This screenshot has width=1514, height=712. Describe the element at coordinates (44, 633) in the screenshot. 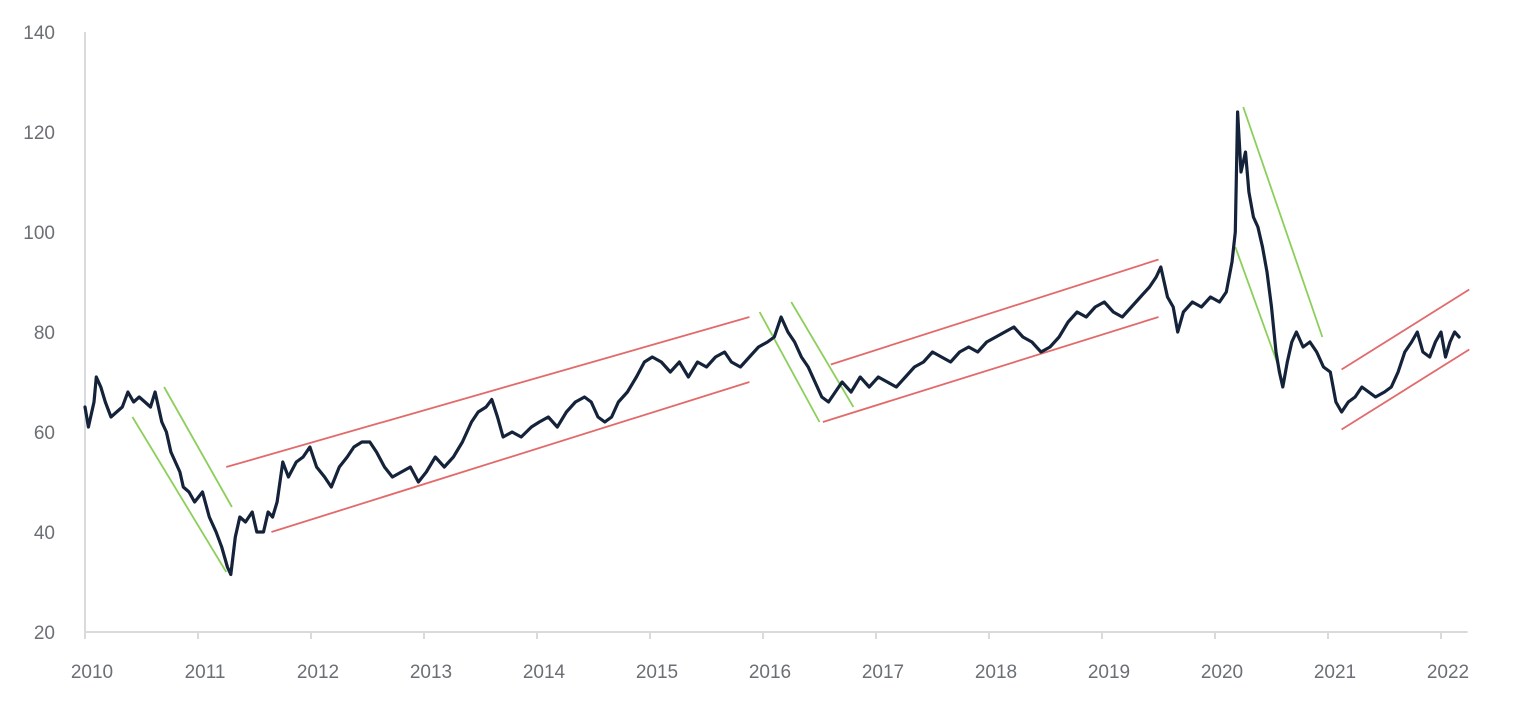

I see `y-tick-label-20: 20` at that location.